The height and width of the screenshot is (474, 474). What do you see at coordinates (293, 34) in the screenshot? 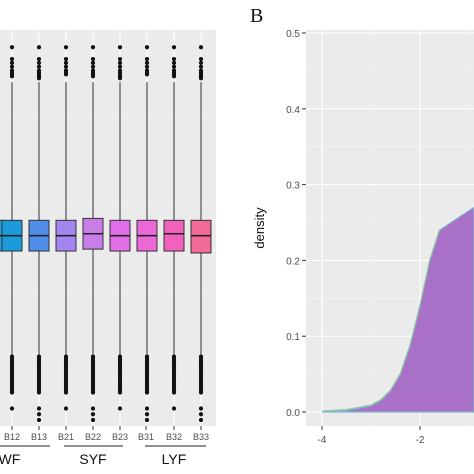
I see `y-tick-label: 0.5` at bounding box center [293, 34].